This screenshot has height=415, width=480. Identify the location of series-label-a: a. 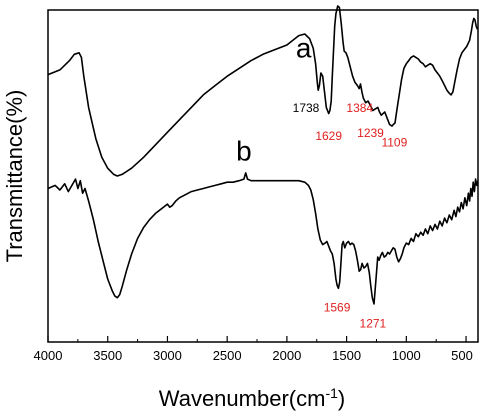
(304, 47).